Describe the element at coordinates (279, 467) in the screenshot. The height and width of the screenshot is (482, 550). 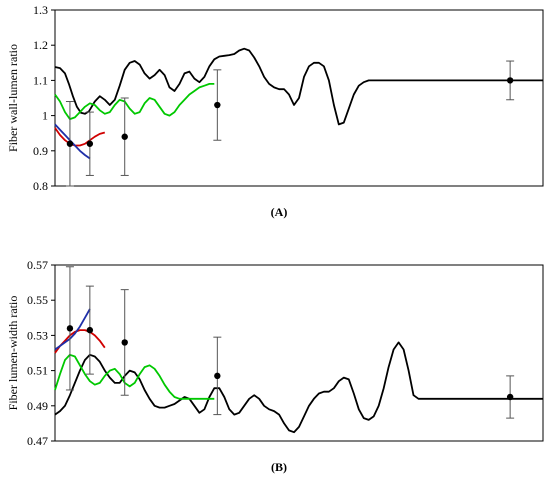
I see `panel-label: (B)` at that location.